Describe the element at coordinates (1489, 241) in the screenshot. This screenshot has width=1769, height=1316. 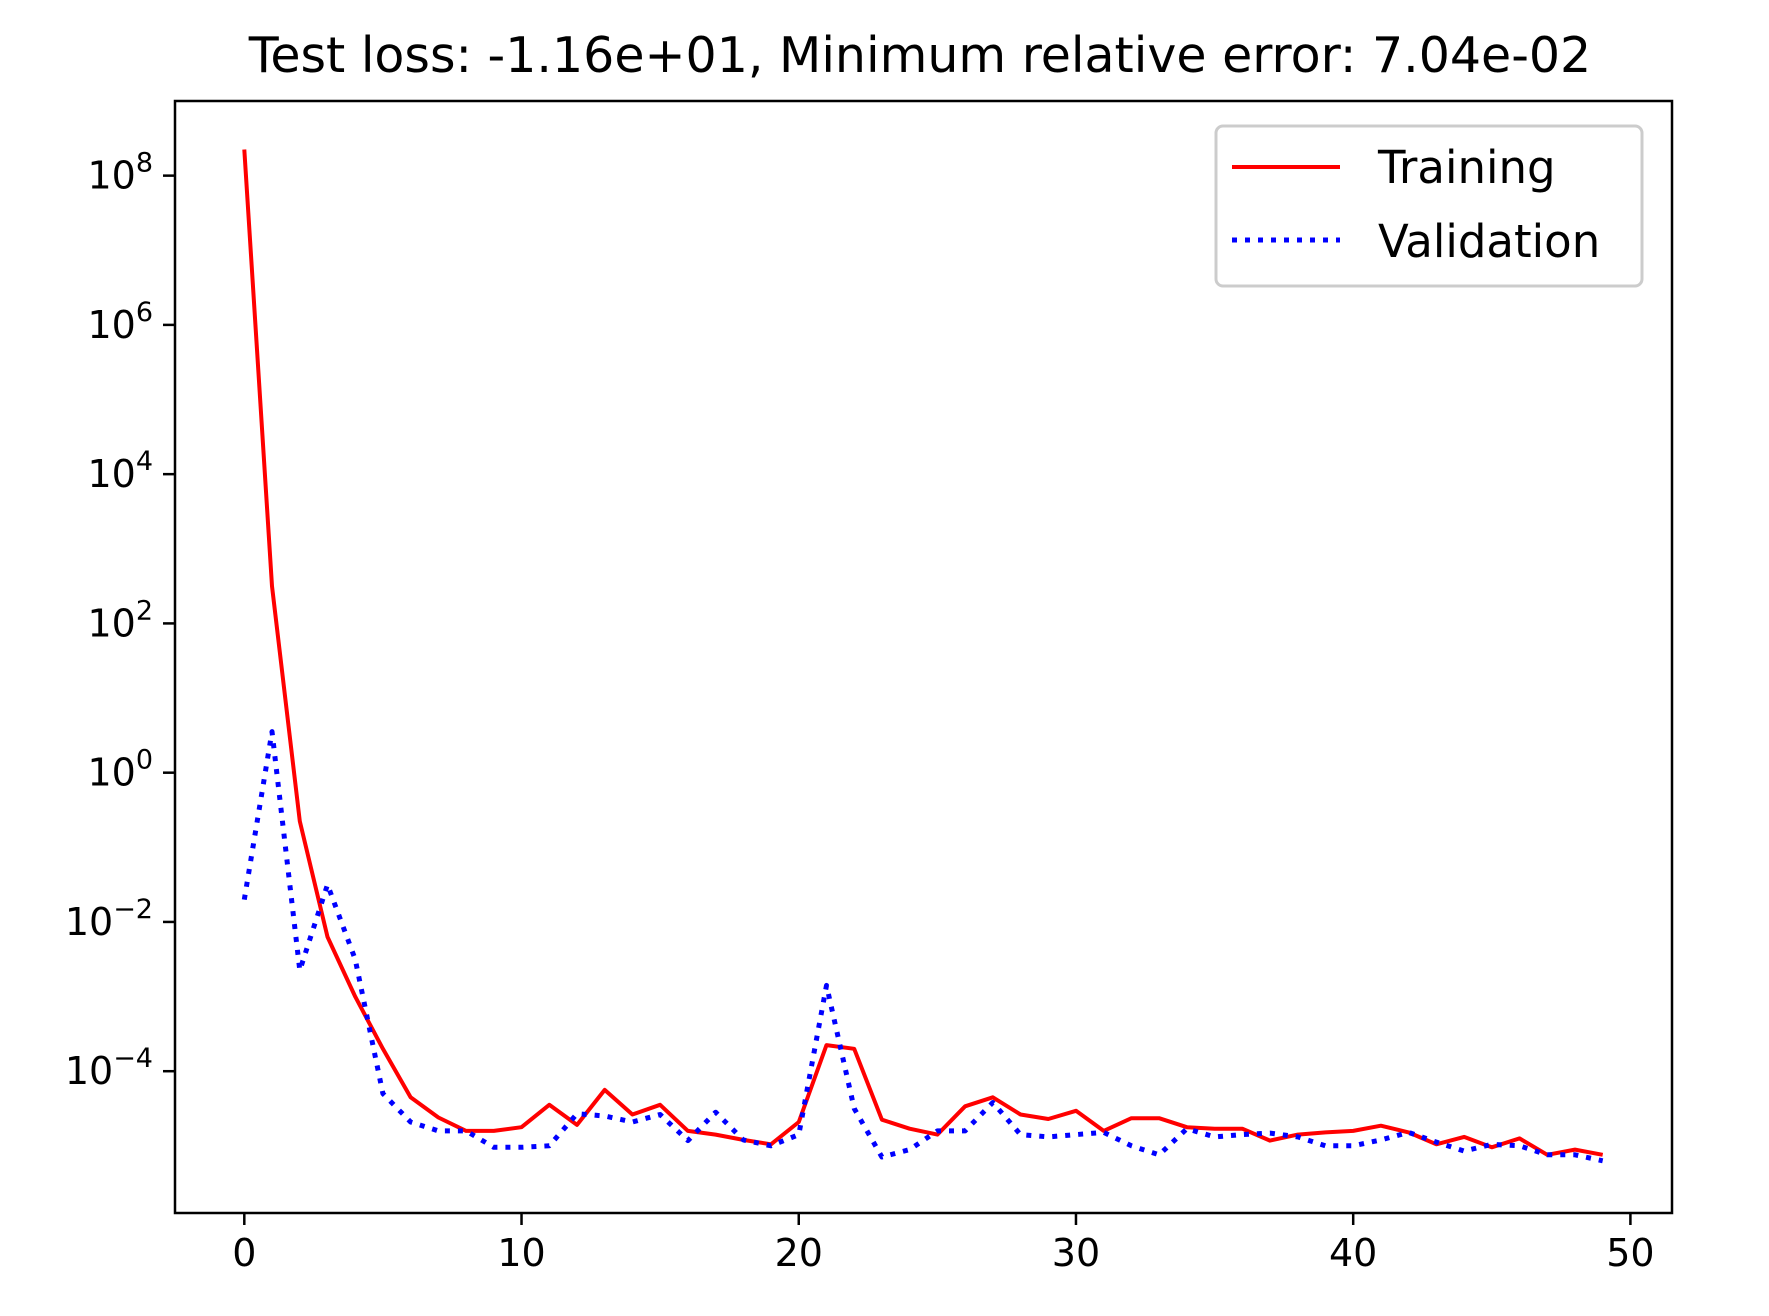
I see `legend-label-validation: Validation` at that location.